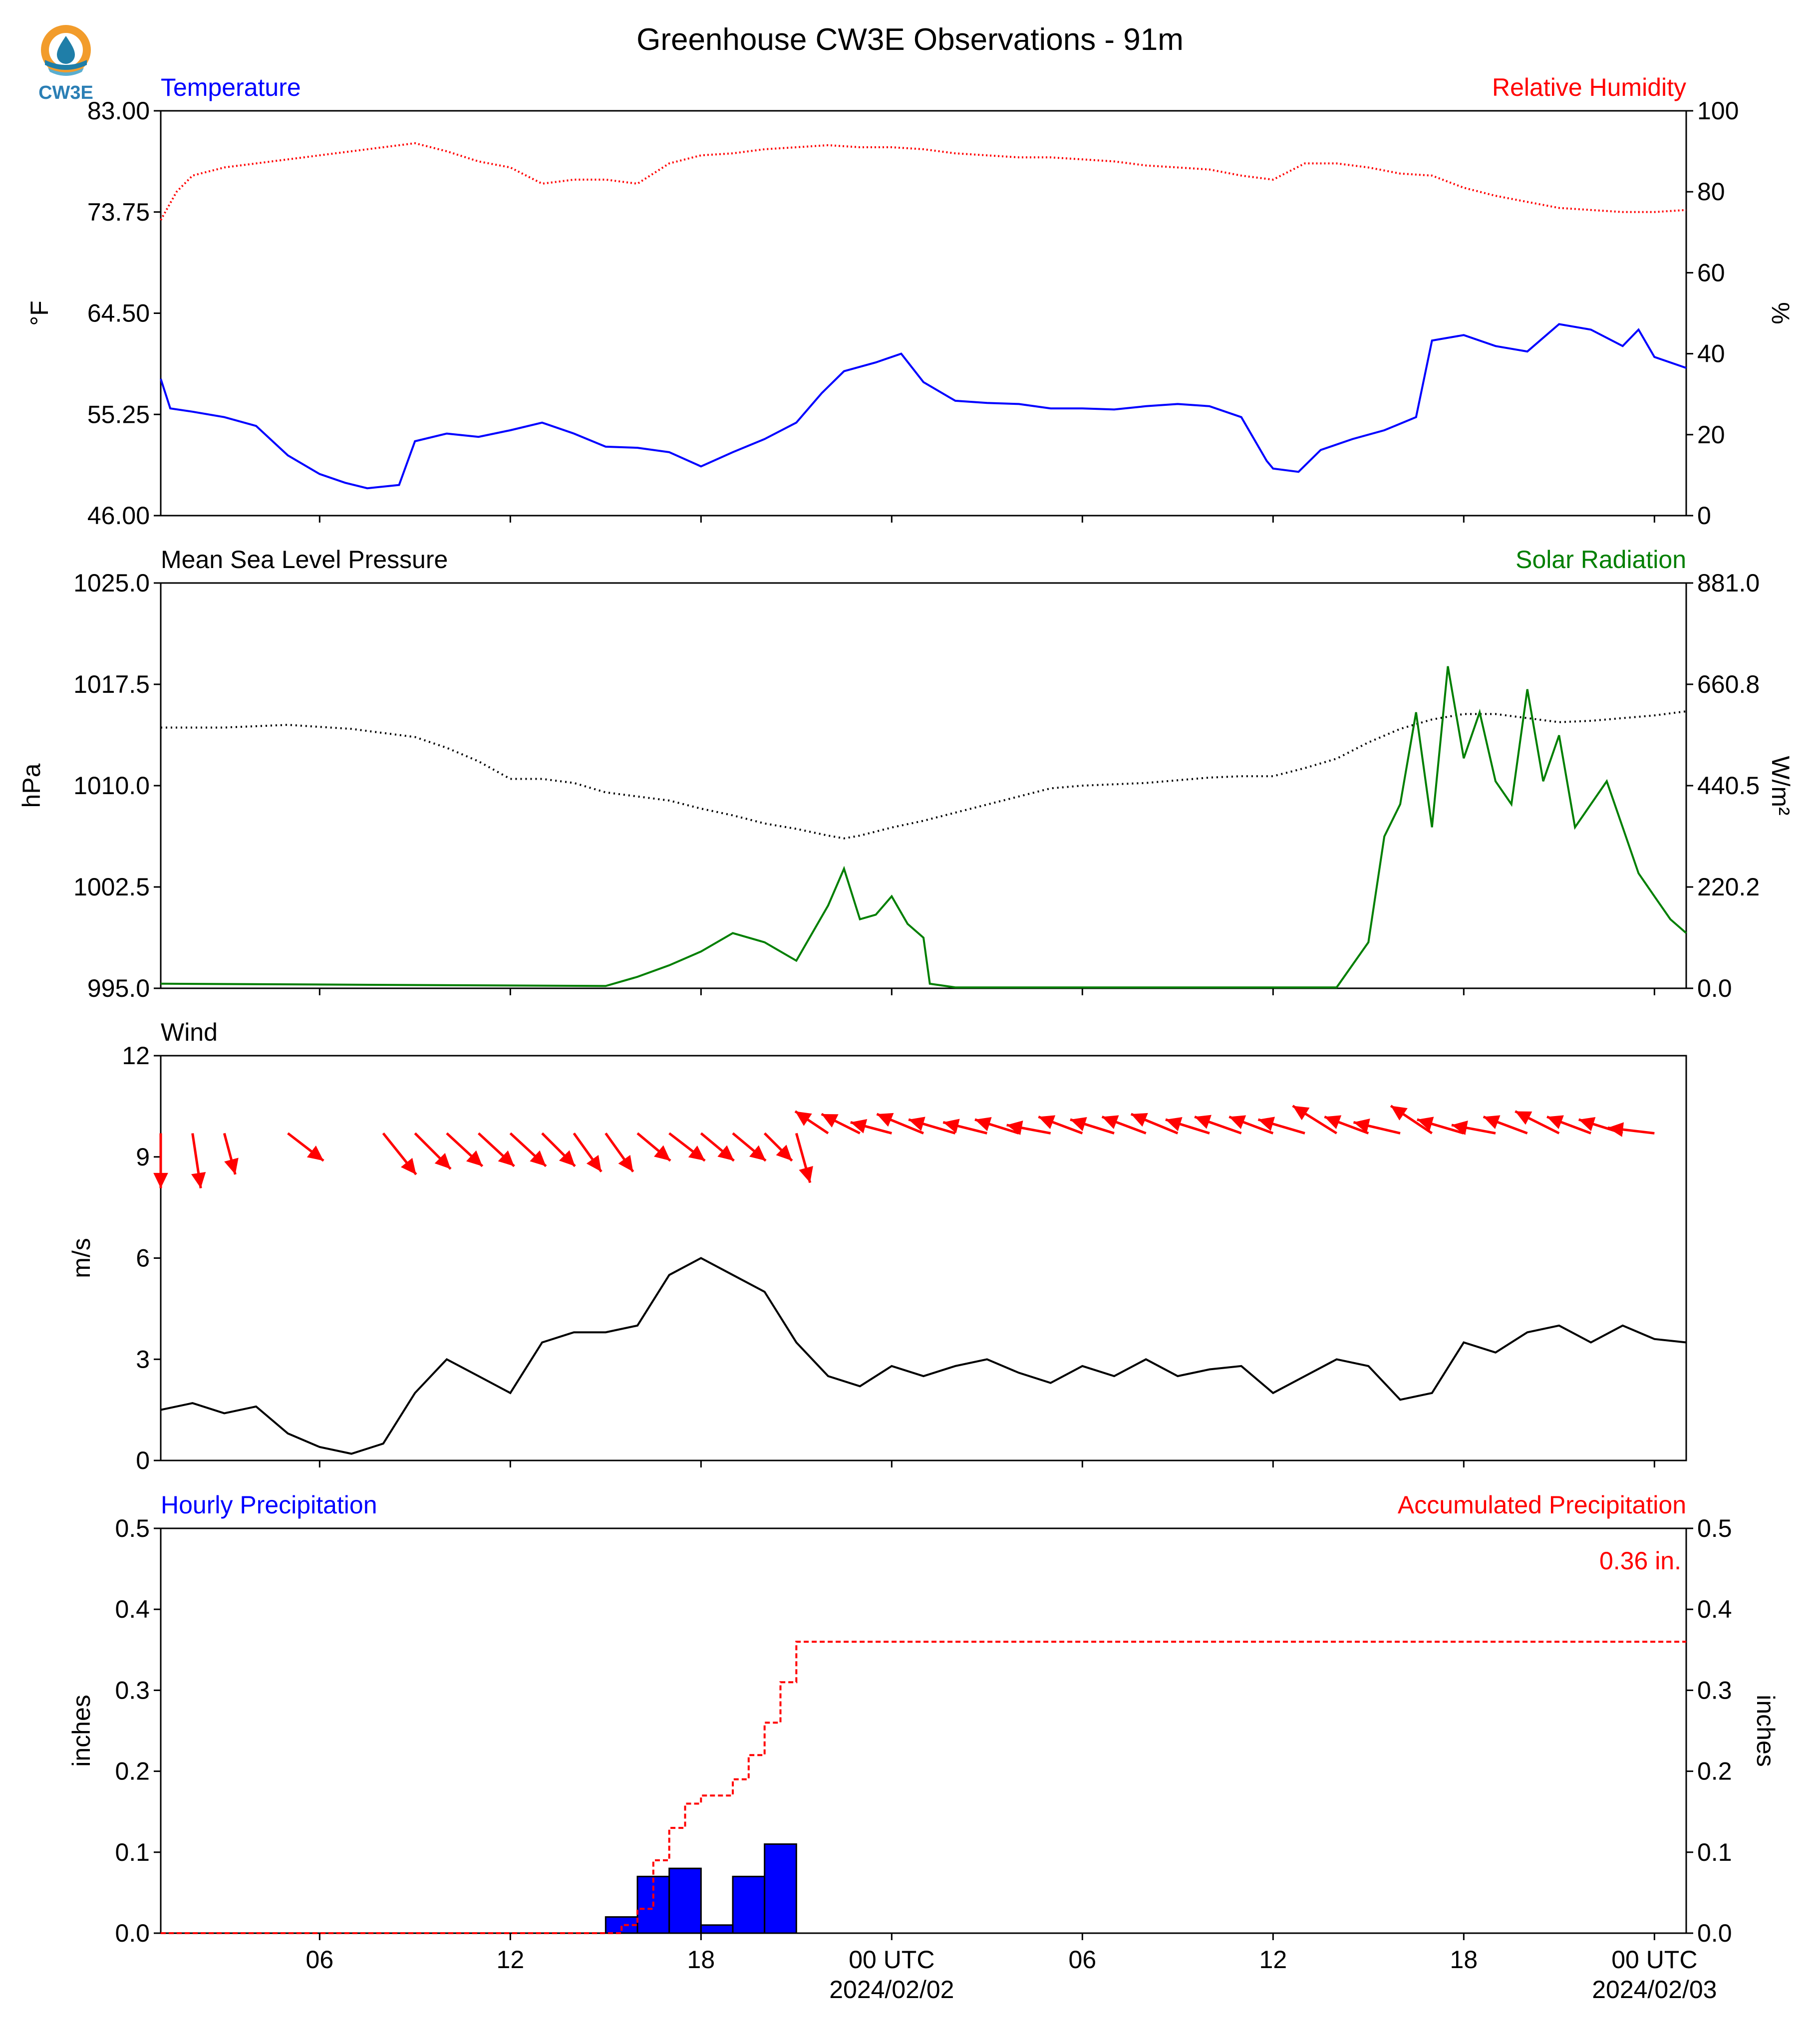 Image resolution: width=1820 pixels, height=2028 pixels. Describe the element at coordinates (31, 785) in the screenshot. I see `y-axis-label: hPa` at that location.